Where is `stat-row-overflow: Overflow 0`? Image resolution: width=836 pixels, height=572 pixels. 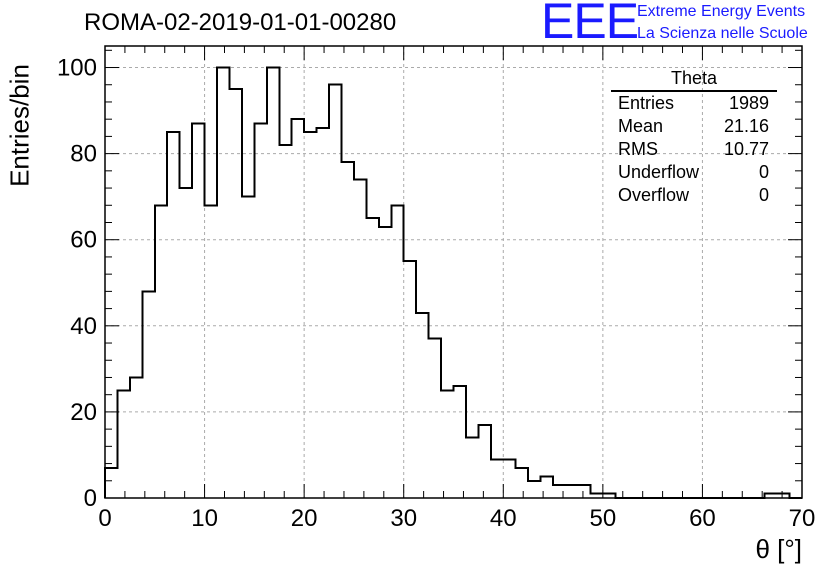
stat-row-overflow: Overflow 0 is located at coordinates (694, 195).